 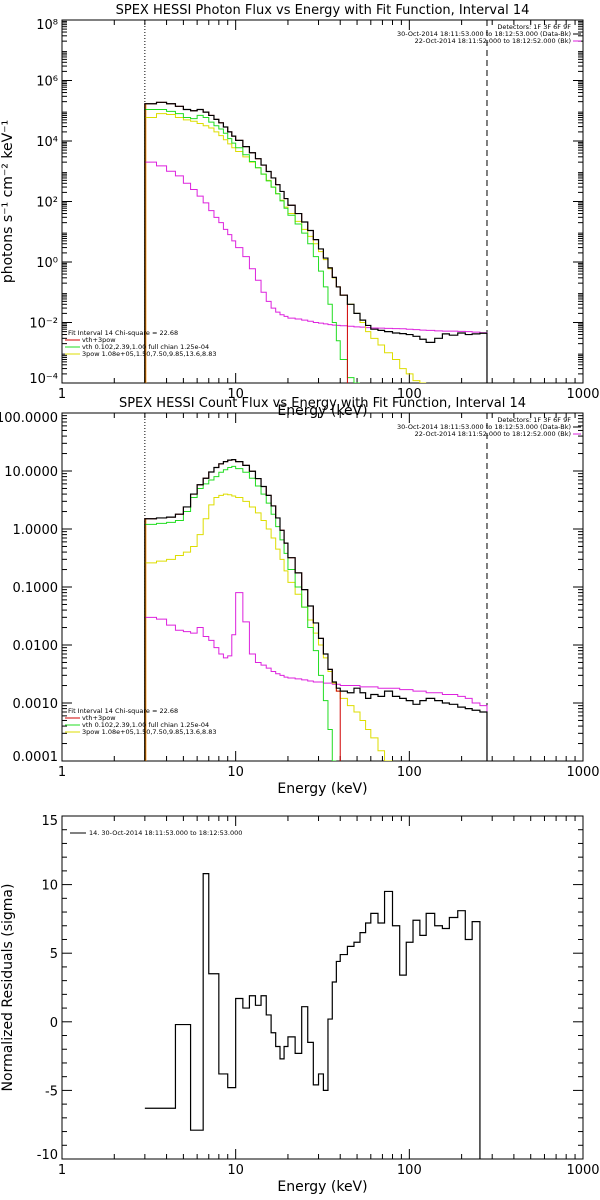 What do you see at coordinates (312, 1016) in the screenshot?
I see `series-residuals` at bounding box center [312, 1016].